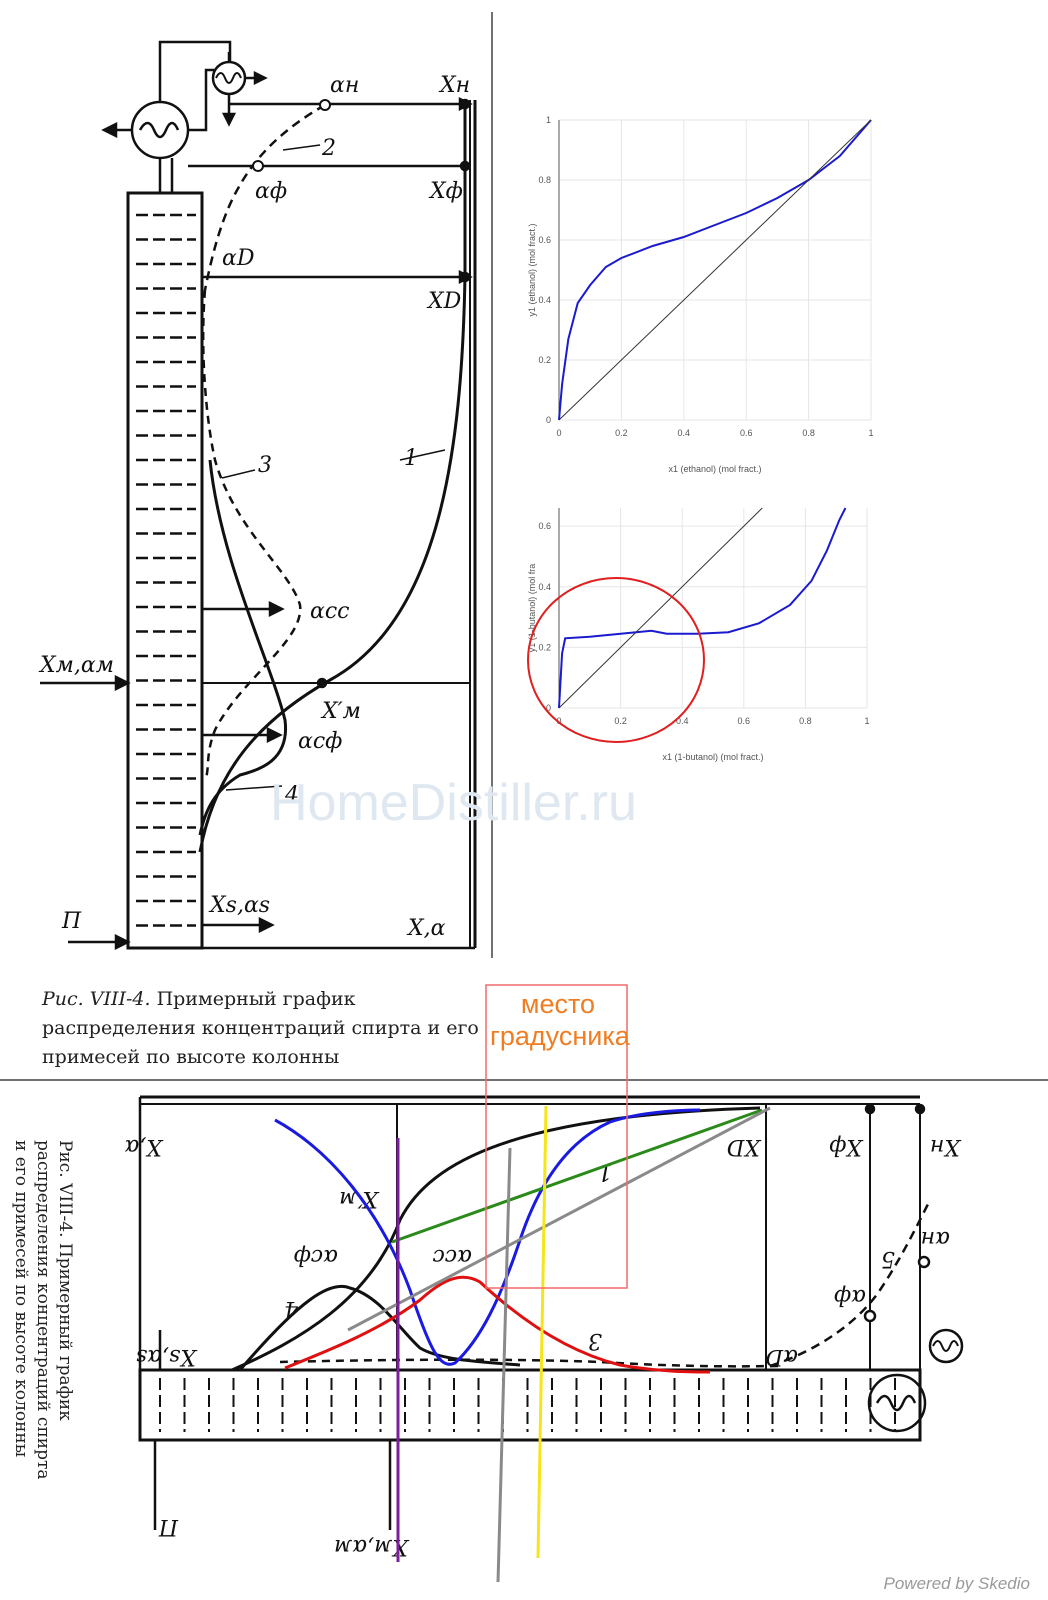 This screenshot has width=1048, height=1600. Describe the element at coordinates (888, 1258) in the screenshot. I see `svg-text: 5` at that location.